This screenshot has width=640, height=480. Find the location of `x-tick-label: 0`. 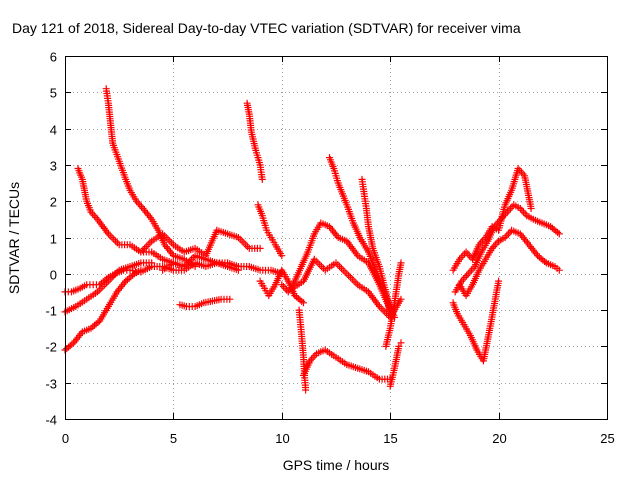

x-tick-label: 0 is located at coordinates (65, 438).